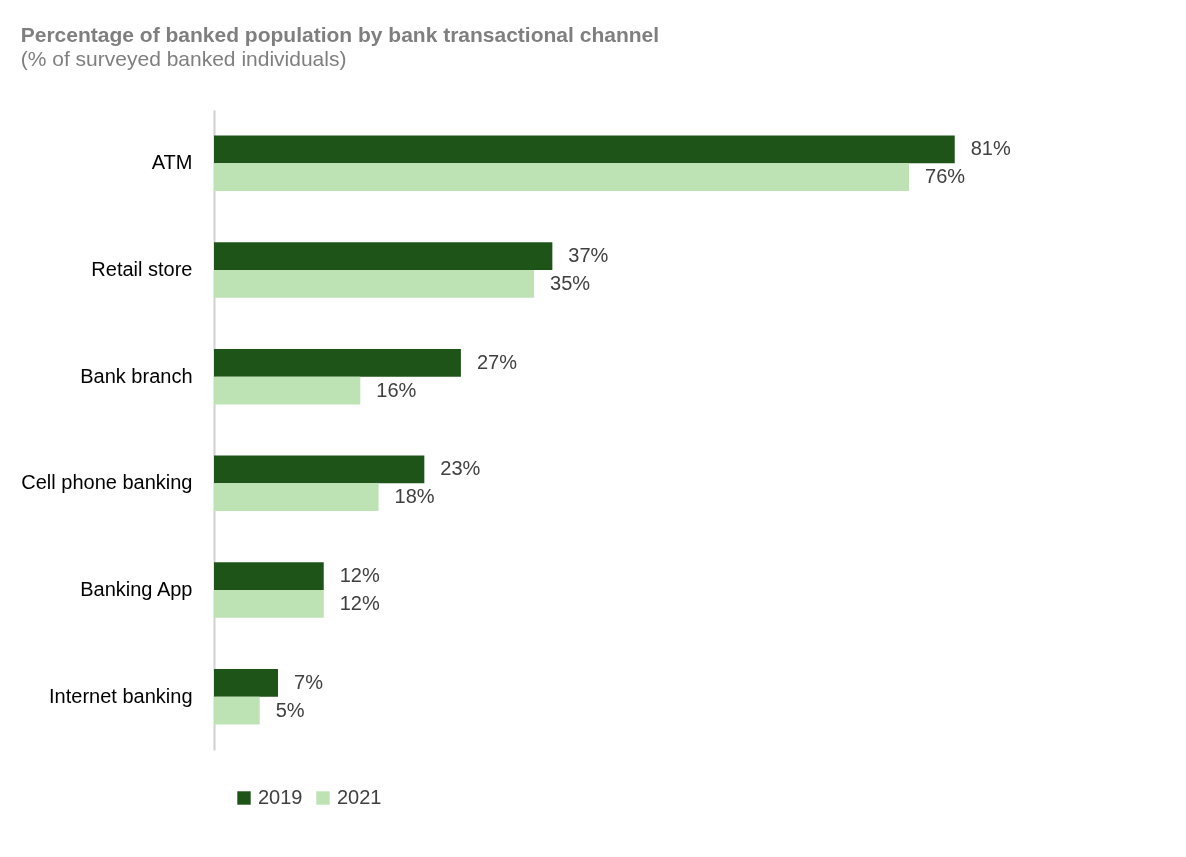  What do you see at coordinates (359, 797) in the screenshot?
I see `legend-label: 2021` at bounding box center [359, 797].